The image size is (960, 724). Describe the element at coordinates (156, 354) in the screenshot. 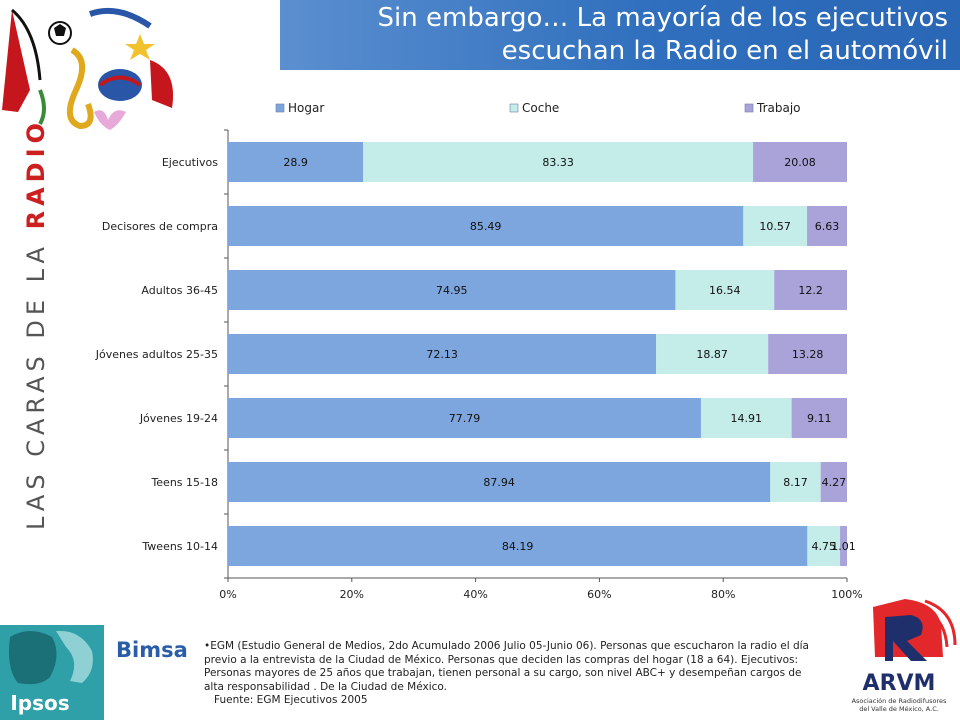

I see `category-label-jovenes-adultos-25-35: Jóvenes adultos 25-35` at that location.